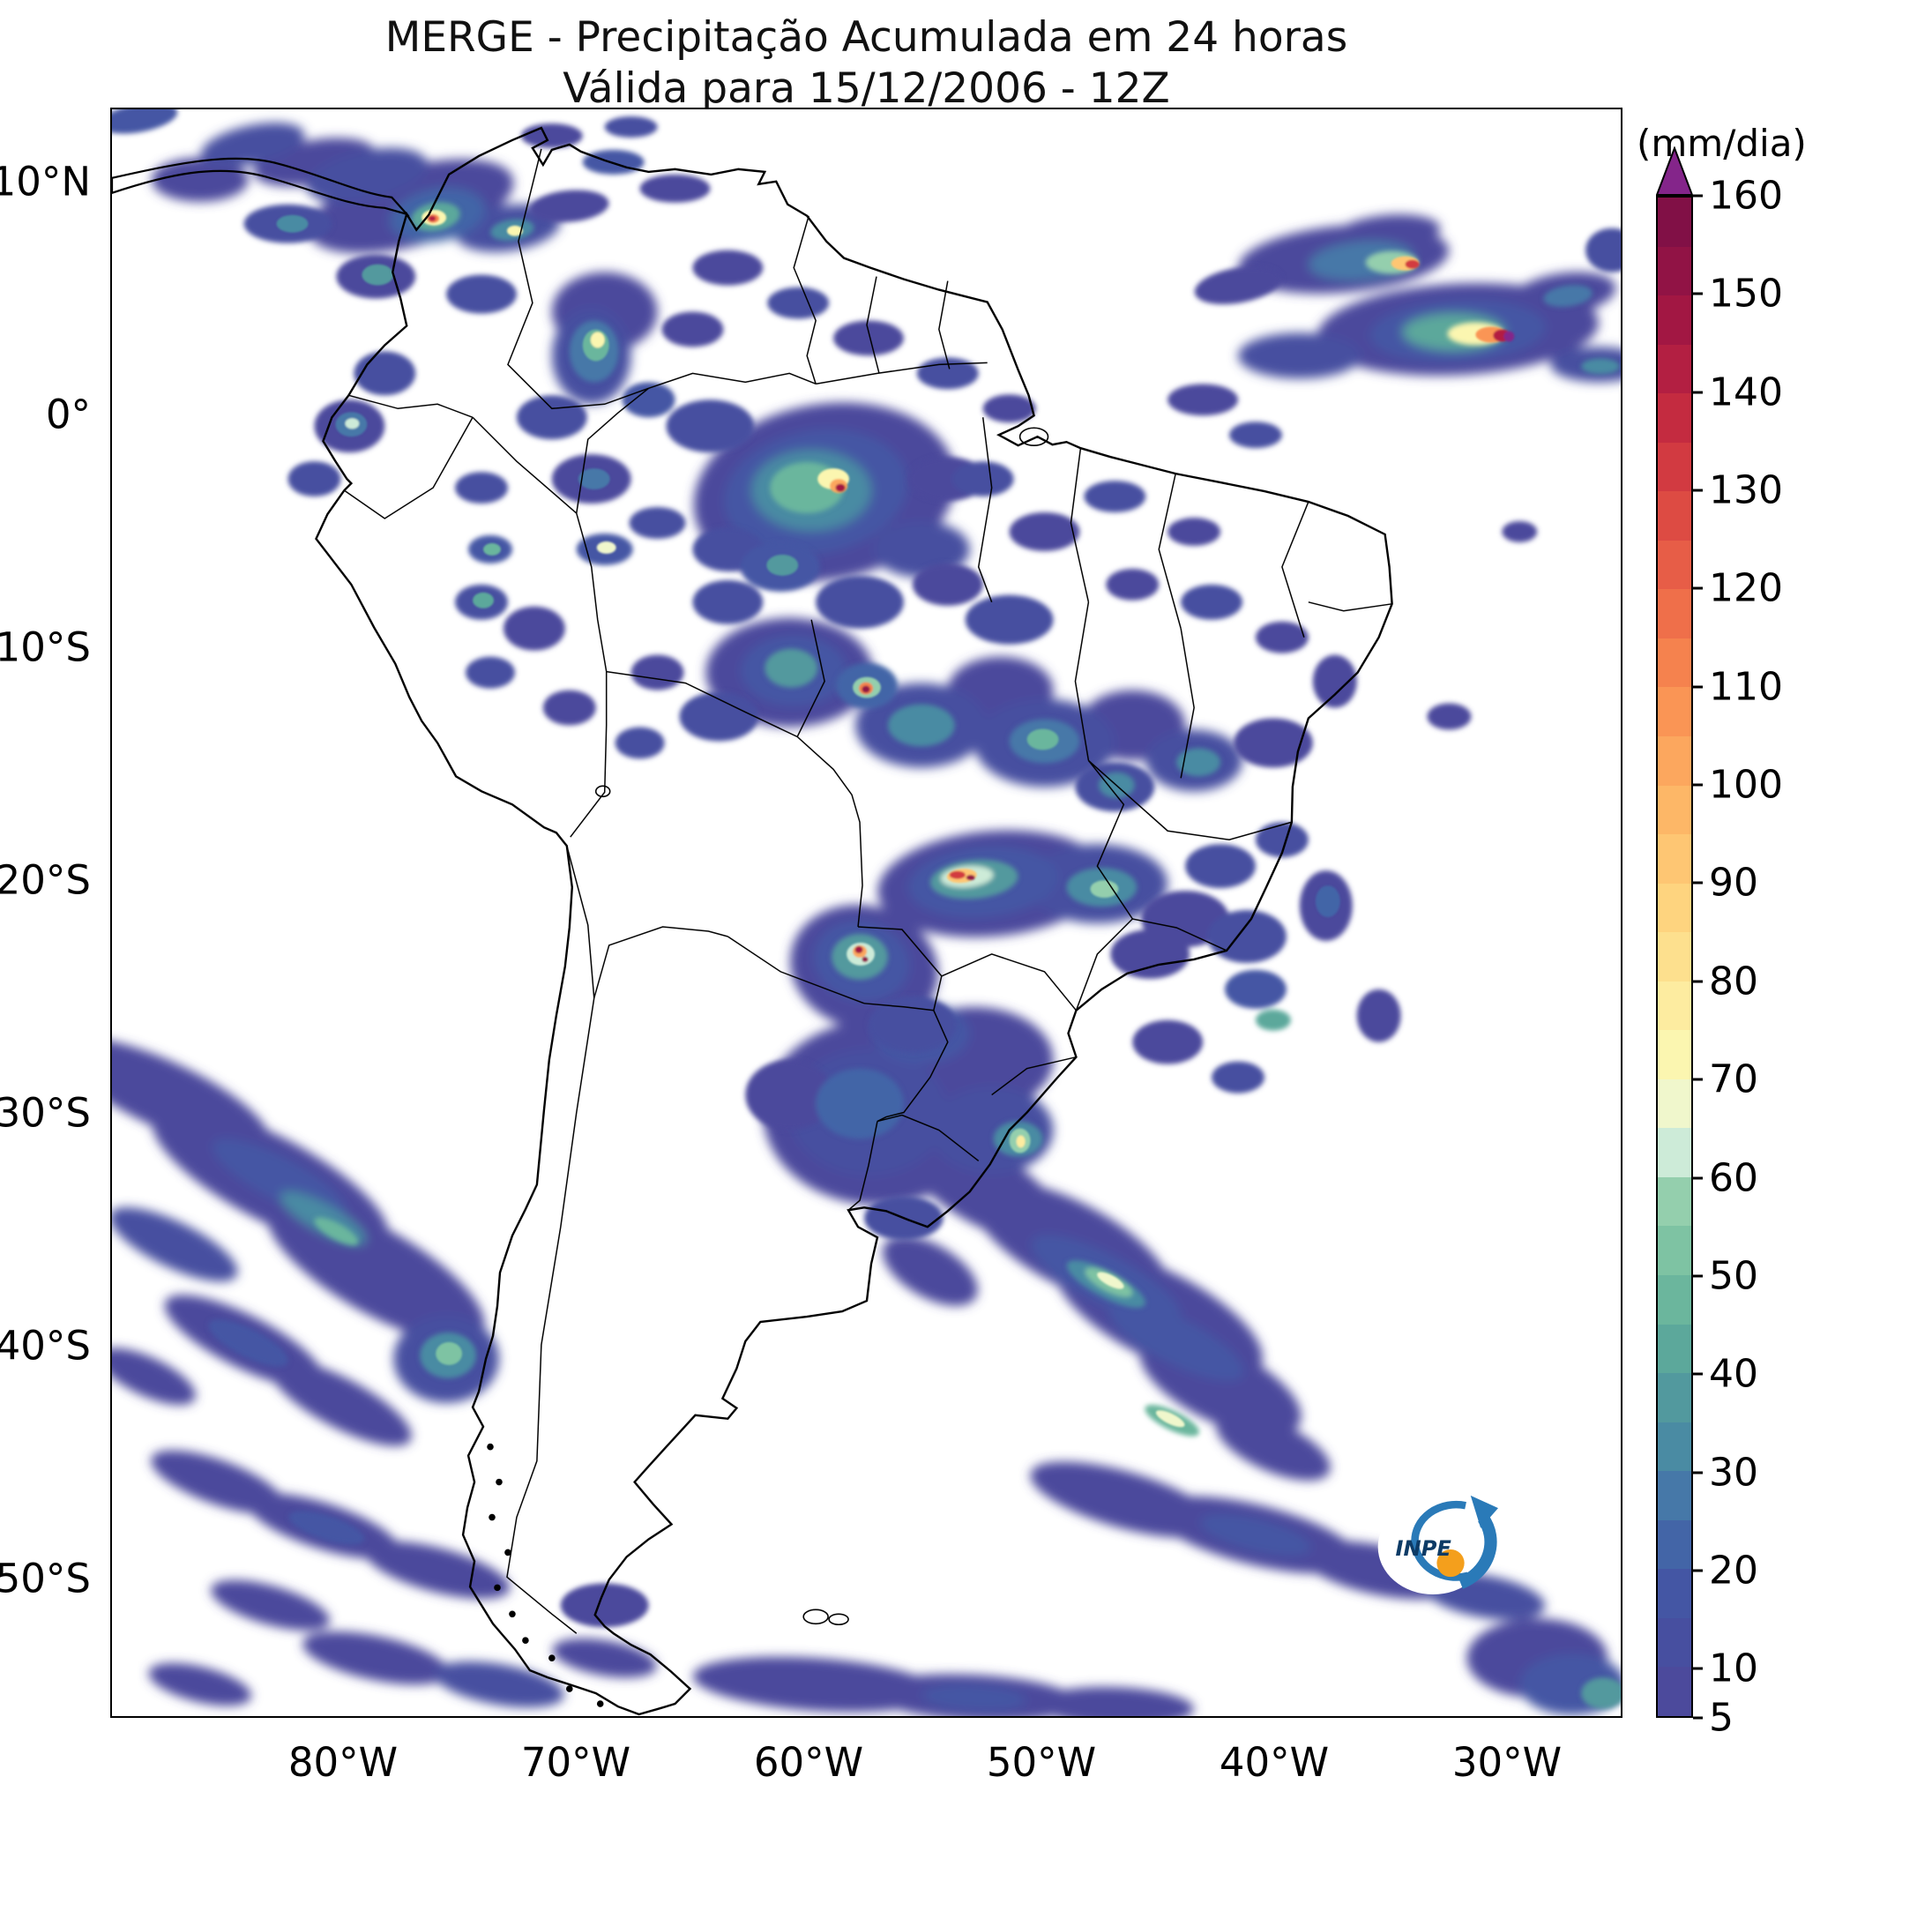 This screenshot has width=1932, height=1911. What do you see at coordinates (1746, 392) in the screenshot?
I see `colorbar-tick-label: 140` at bounding box center [1746, 392].